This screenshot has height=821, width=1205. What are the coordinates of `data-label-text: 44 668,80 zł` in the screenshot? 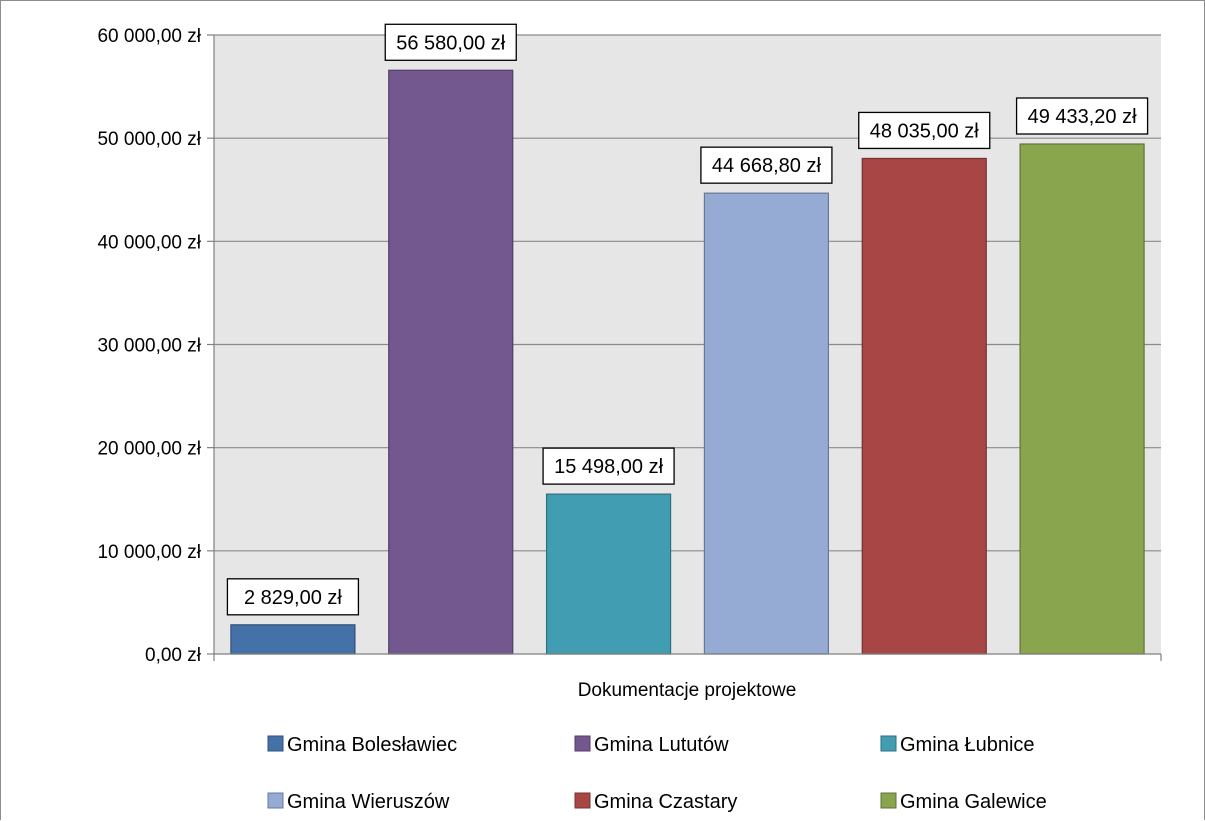 It's located at (767, 166).